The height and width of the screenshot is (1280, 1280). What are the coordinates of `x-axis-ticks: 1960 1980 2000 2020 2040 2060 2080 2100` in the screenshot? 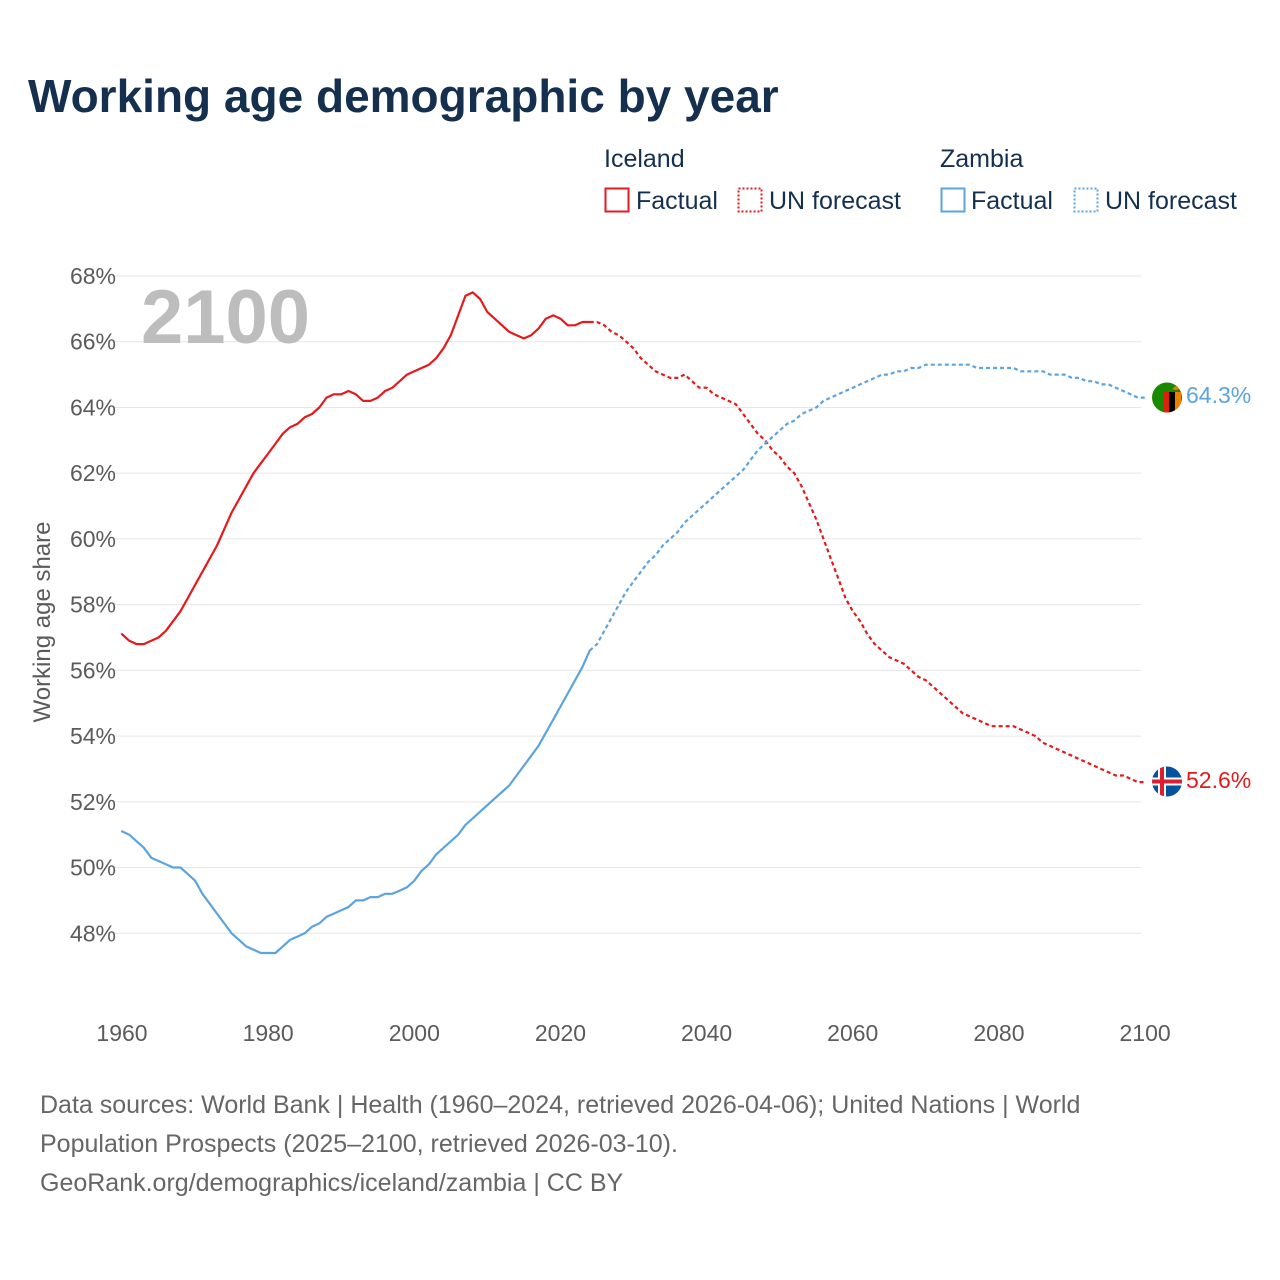 It's located at (633, 1033).